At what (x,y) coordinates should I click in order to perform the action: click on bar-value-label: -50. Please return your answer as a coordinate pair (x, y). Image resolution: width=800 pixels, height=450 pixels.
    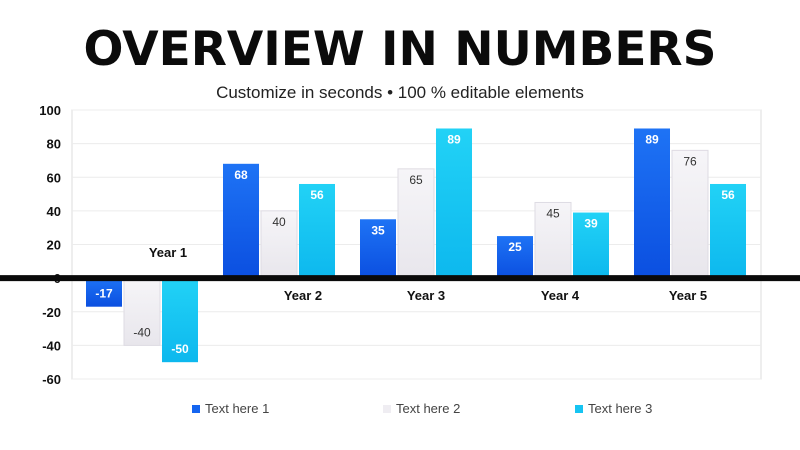
    Looking at the image, I should click on (180, 349).